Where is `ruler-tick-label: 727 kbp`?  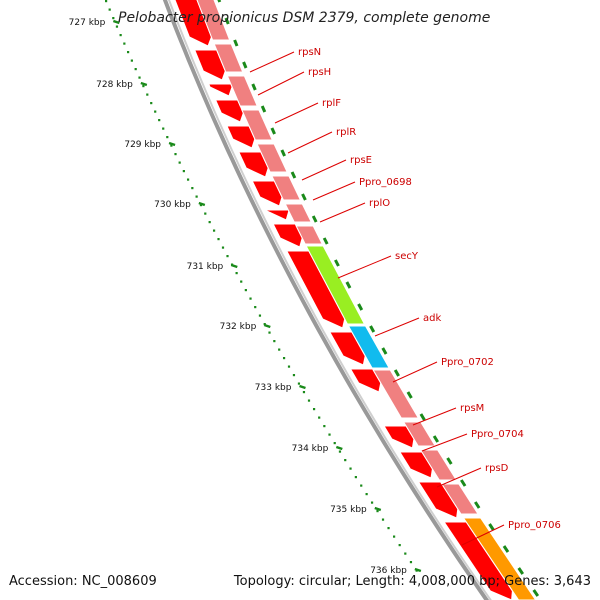
ruler-tick-label: 727 kbp is located at coordinates (87, 23).